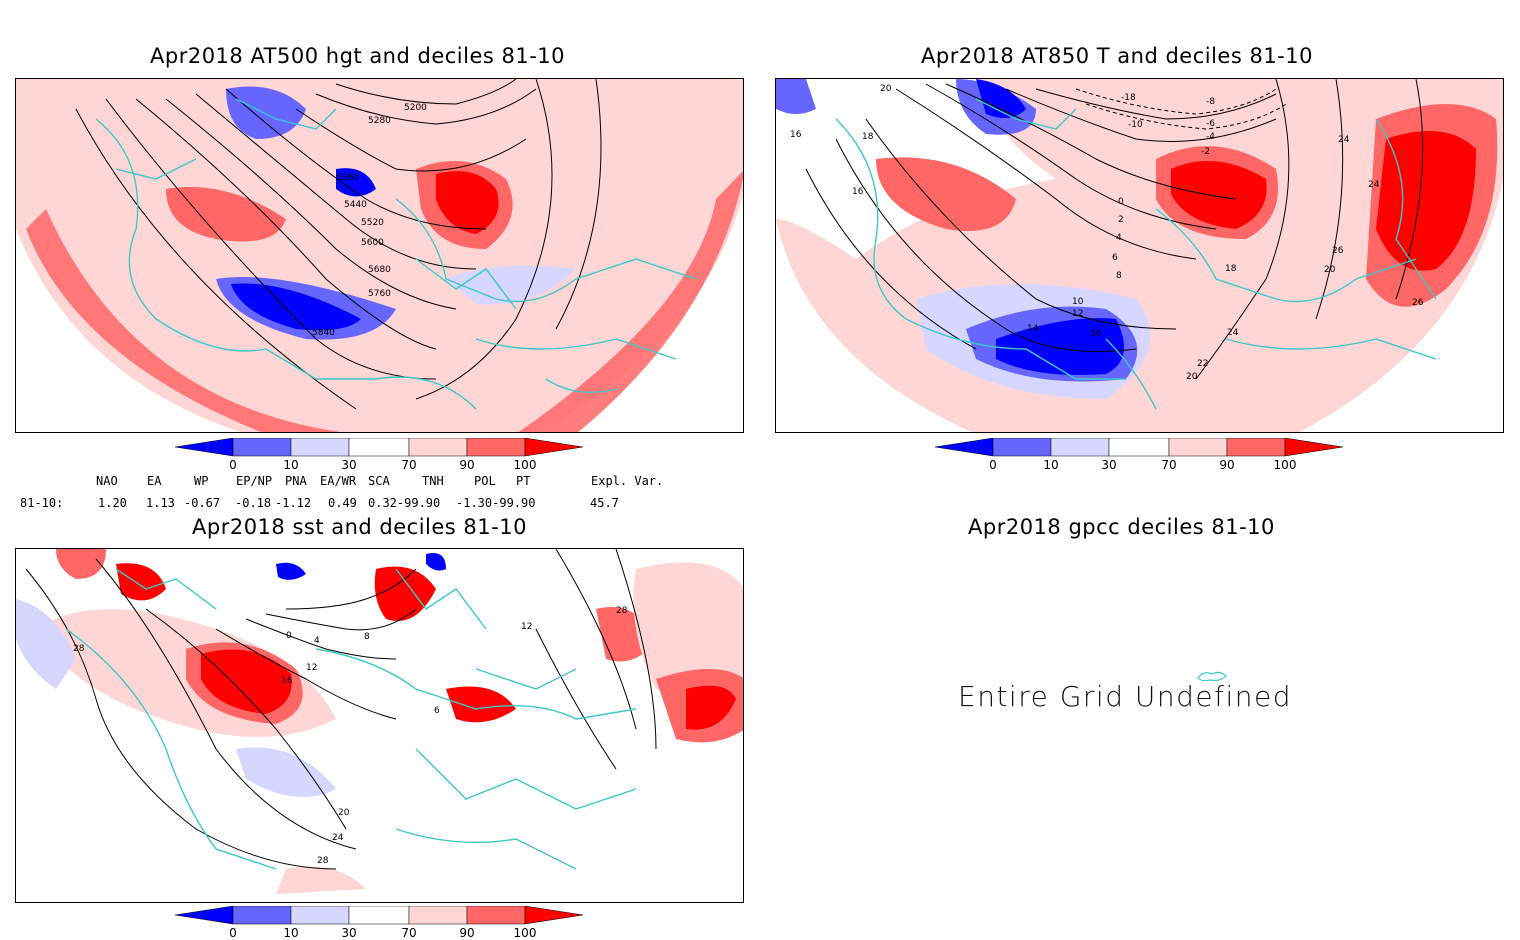 This screenshot has height=940, width=1520. Describe the element at coordinates (1210, 137) in the screenshot. I see `contour-label: -4` at that location.